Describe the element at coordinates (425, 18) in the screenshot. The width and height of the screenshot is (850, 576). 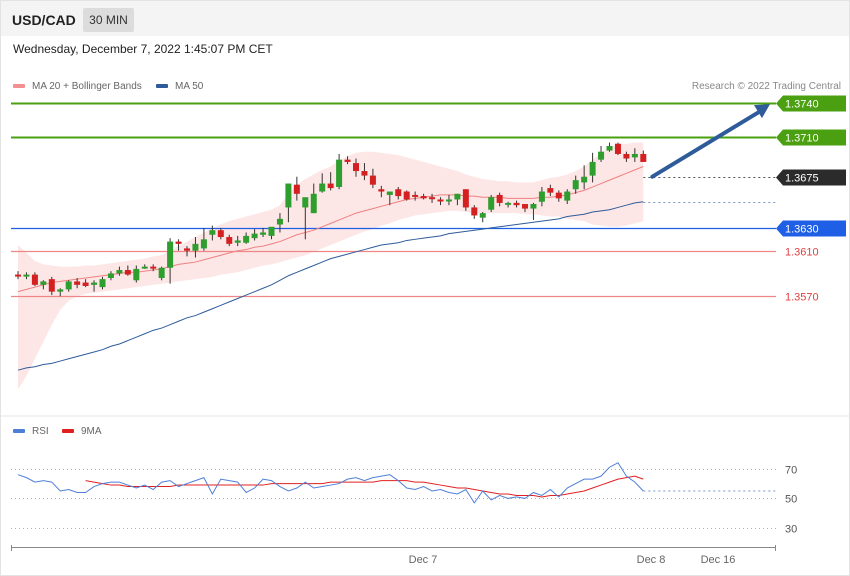
I see `chart-header: USD/CAD 30 MIN` at that location.